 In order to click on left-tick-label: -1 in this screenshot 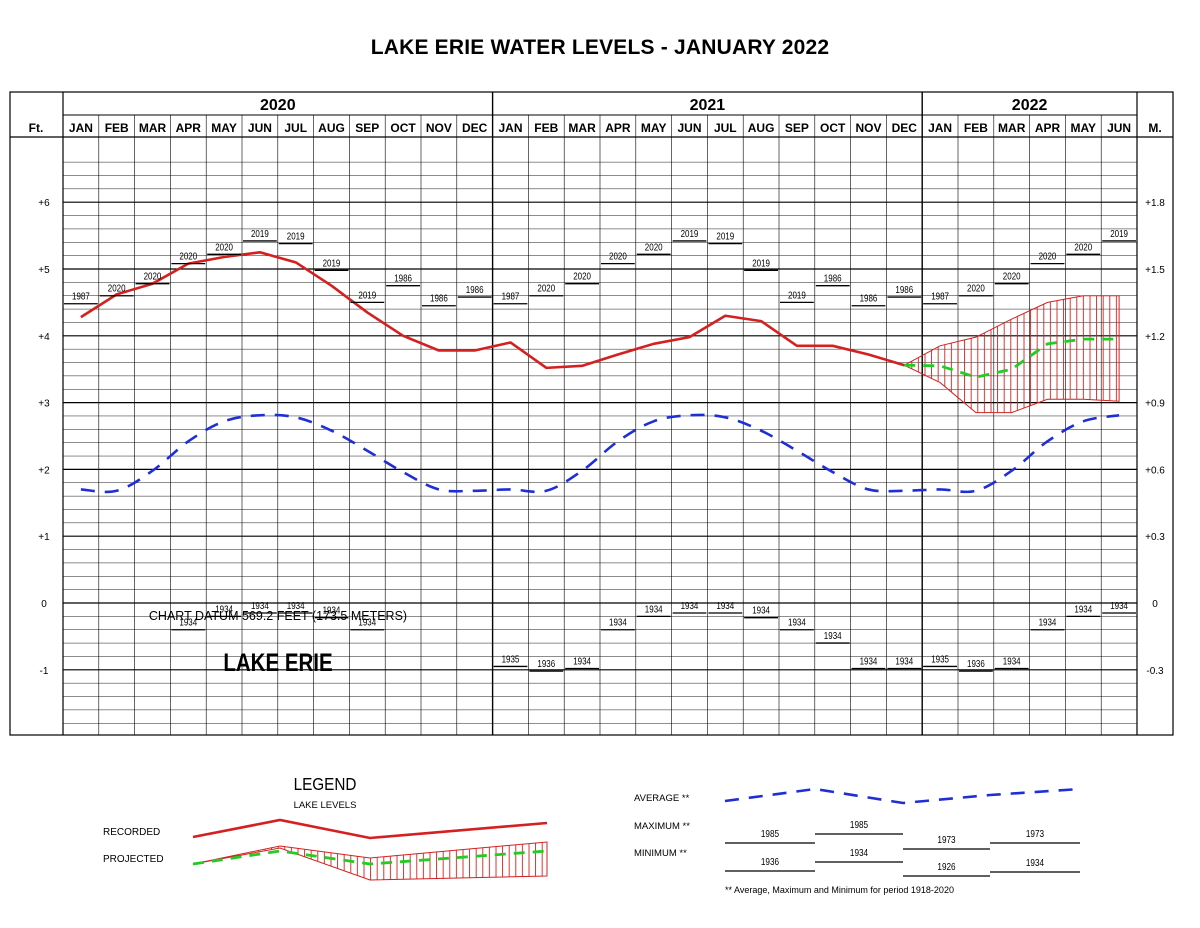, I will do `click(44, 671)`.